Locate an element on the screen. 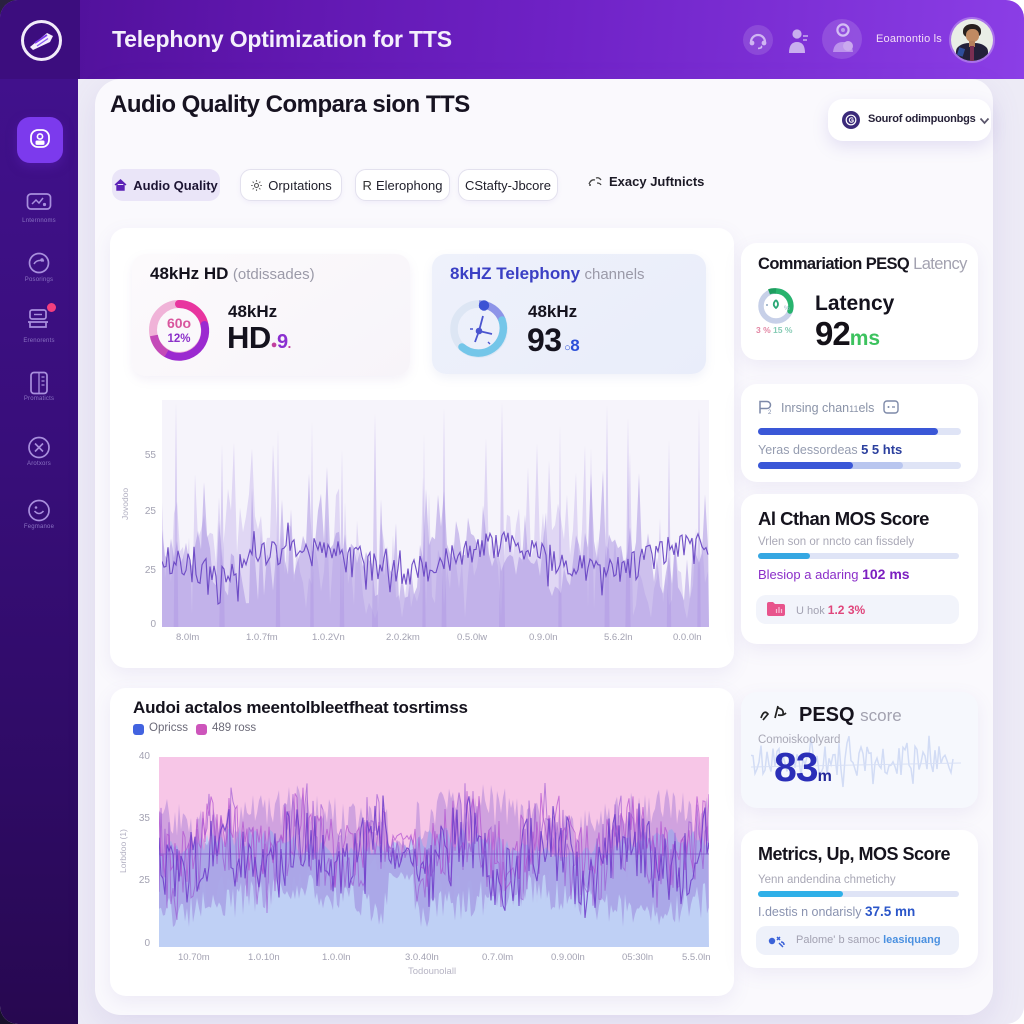 This screenshot has width=1024, height=1024. svg-text: 2 is located at coordinates (770, 413).